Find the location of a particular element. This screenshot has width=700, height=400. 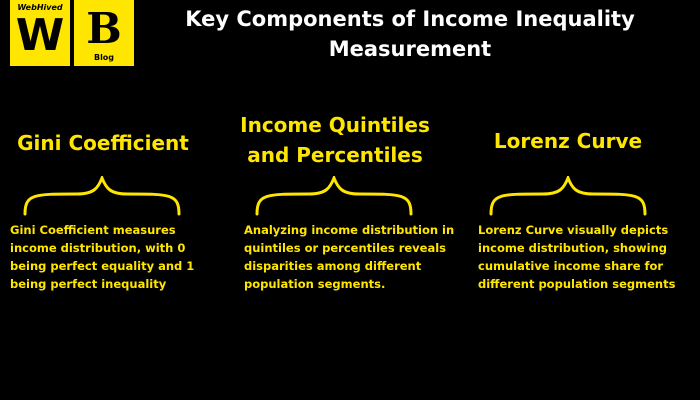

webhived-logo: WebHived W B Blog is located at coordinates (72, 33).